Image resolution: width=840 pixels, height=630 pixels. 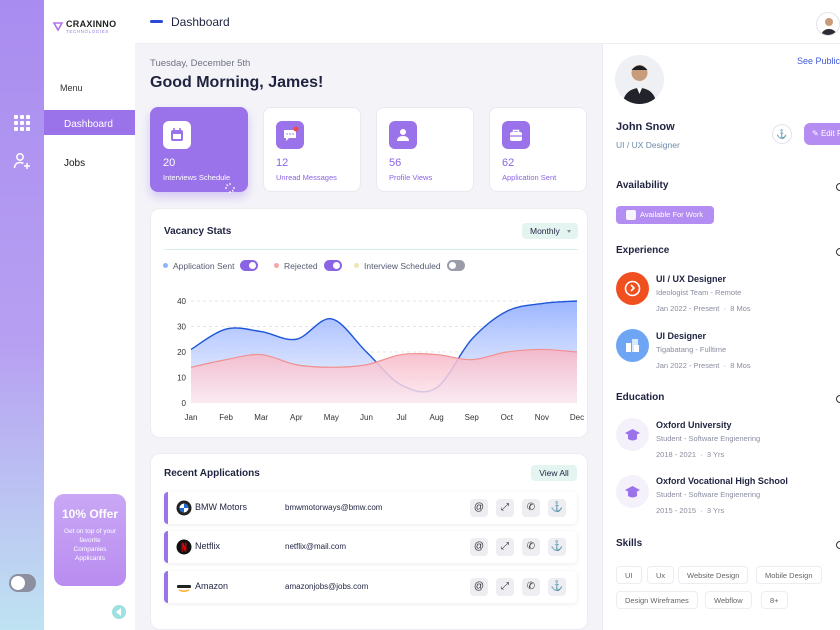 I want to click on stat-value: 20, so click(x=169, y=163).